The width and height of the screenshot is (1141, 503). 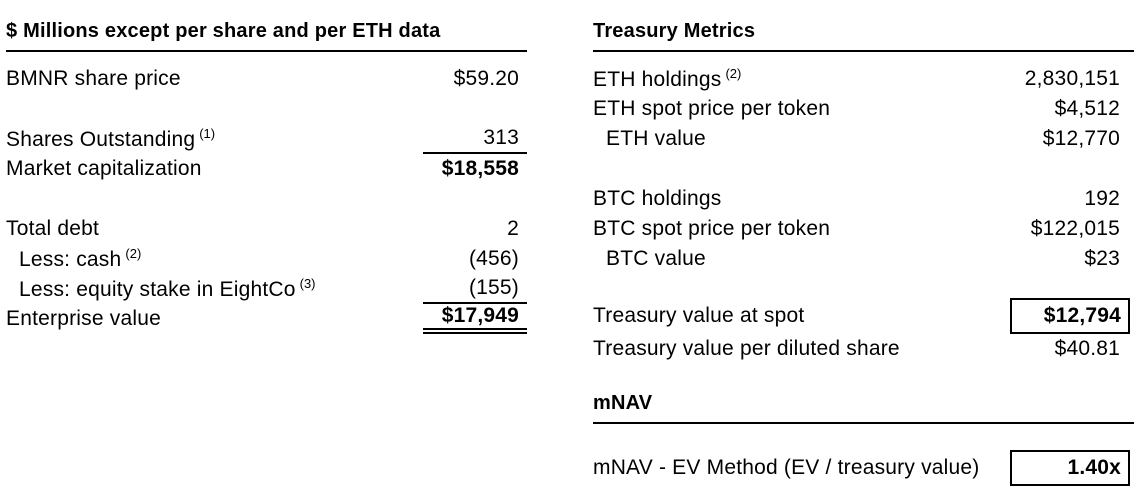 I want to click on row-less-cash: Less: cash (2) (456), so click(x=266, y=259).